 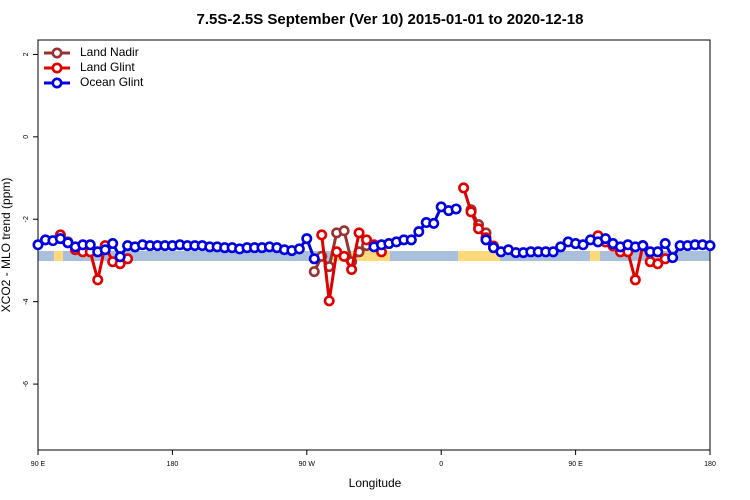 What do you see at coordinates (107, 67) in the screenshot?
I see `legend-label: Land Glint` at bounding box center [107, 67].